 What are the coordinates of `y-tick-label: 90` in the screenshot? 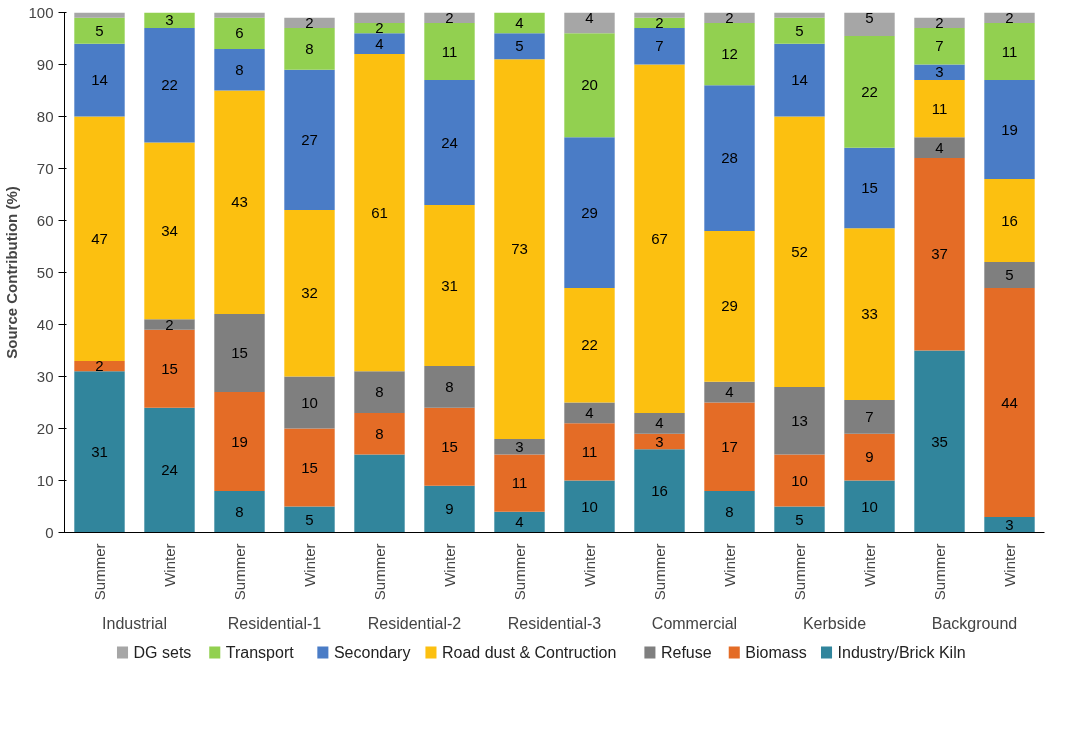 It's located at (45, 64).